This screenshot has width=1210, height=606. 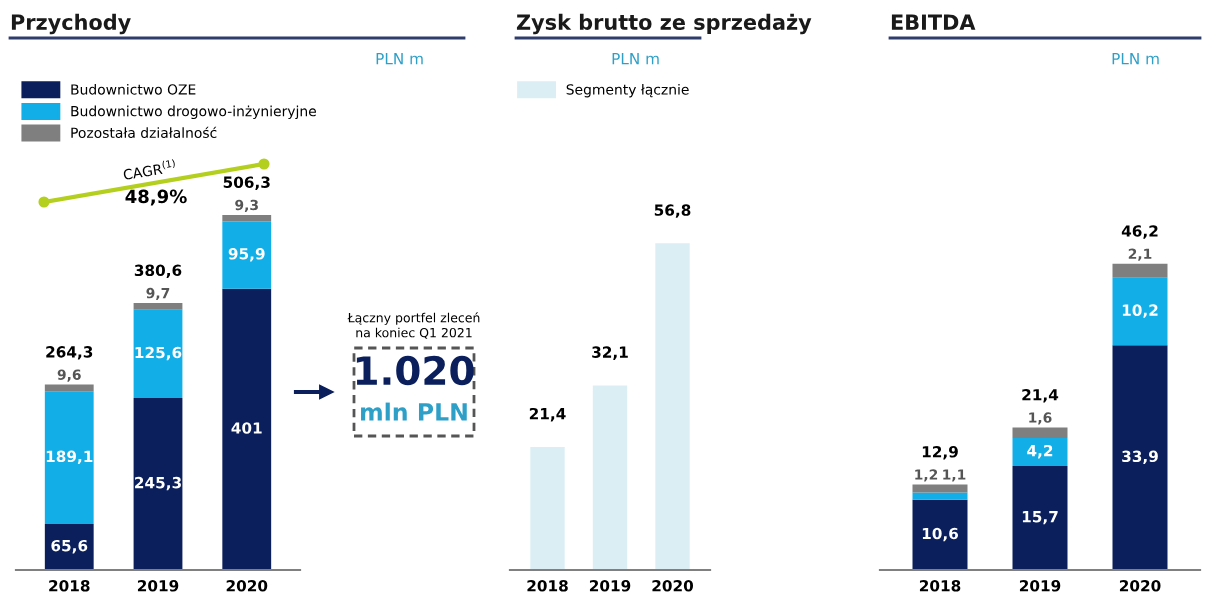 I want to click on text: mln PLN, so click(x=414, y=411).